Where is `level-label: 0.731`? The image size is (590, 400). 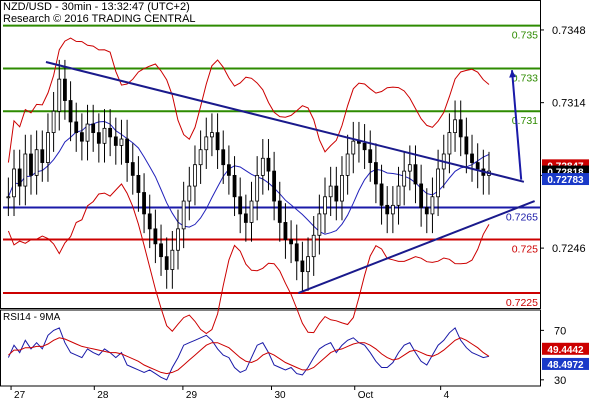 level-label: 0.731 is located at coordinates (525, 121).